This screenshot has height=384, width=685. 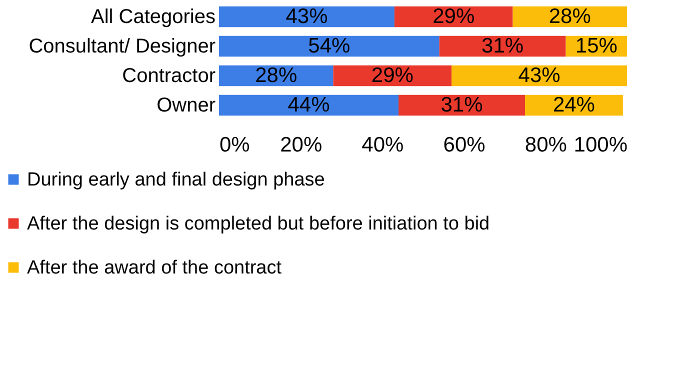 I want to click on x-tick-label: 0%, so click(x=235, y=145).